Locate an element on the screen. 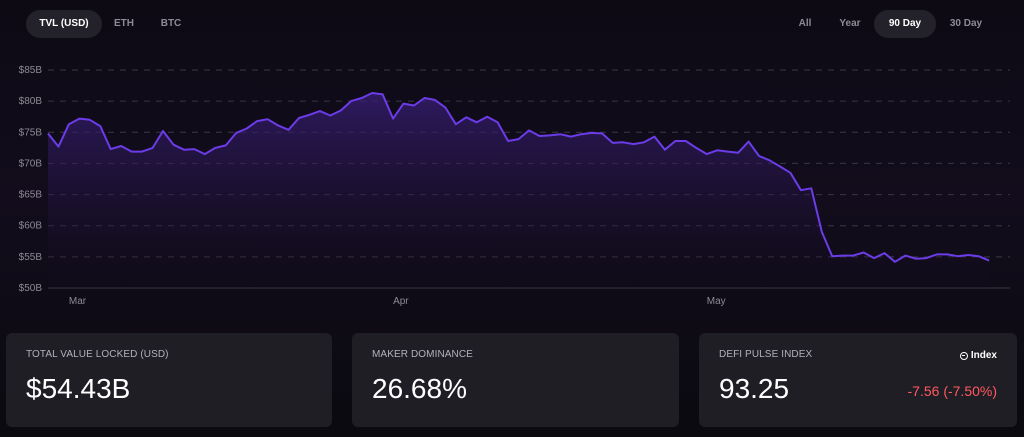 The height and width of the screenshot is (437, 1024). defi-pulse-index-label: DEFI PULSE INDEX is located at coordinates (766, 354).